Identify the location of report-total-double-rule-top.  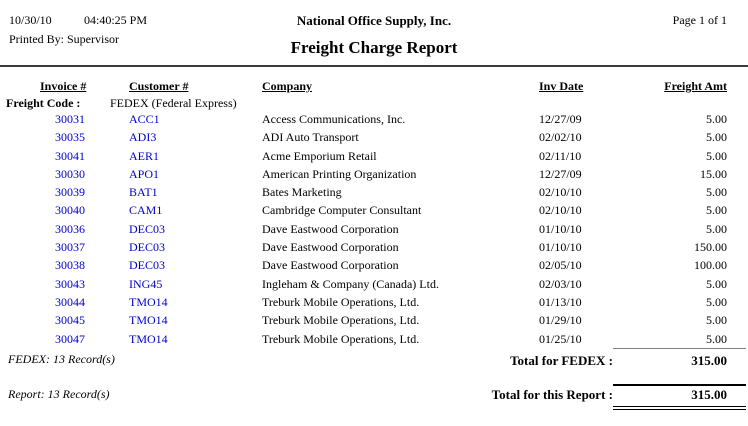
(679, 406).